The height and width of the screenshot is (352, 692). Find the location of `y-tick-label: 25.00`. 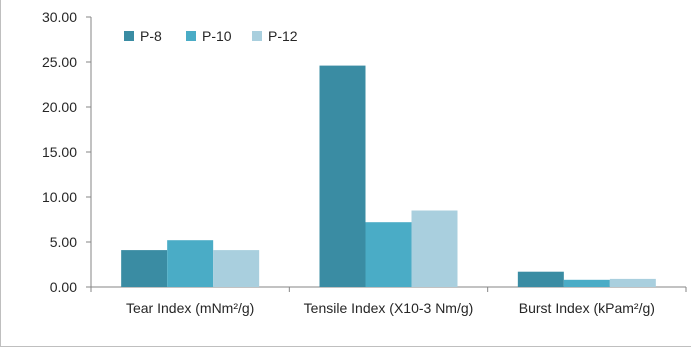

y-tick-label: 25.00 is located at coordinates (59, 62).